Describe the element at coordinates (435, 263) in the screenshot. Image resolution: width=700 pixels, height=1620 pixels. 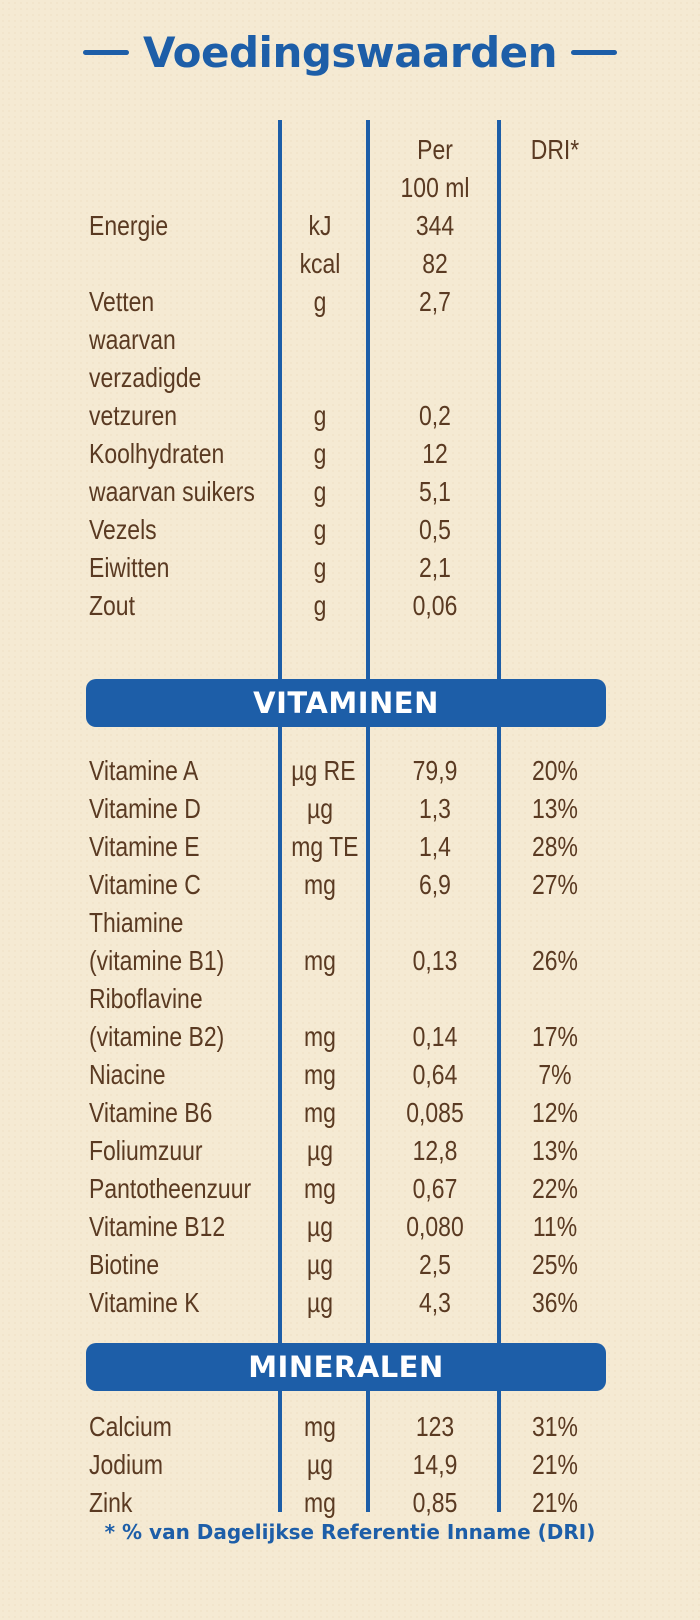
I see `row-value: 82` at that location.